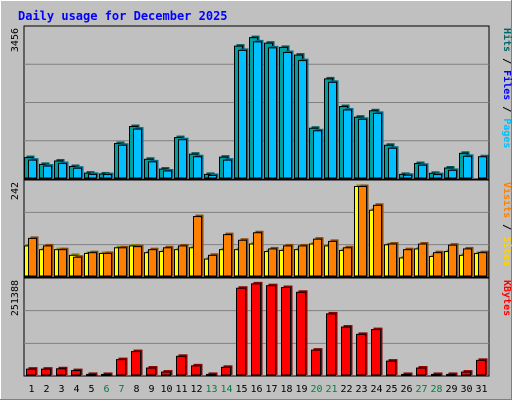  I want to click on day-label: 22, so click(346, 389).